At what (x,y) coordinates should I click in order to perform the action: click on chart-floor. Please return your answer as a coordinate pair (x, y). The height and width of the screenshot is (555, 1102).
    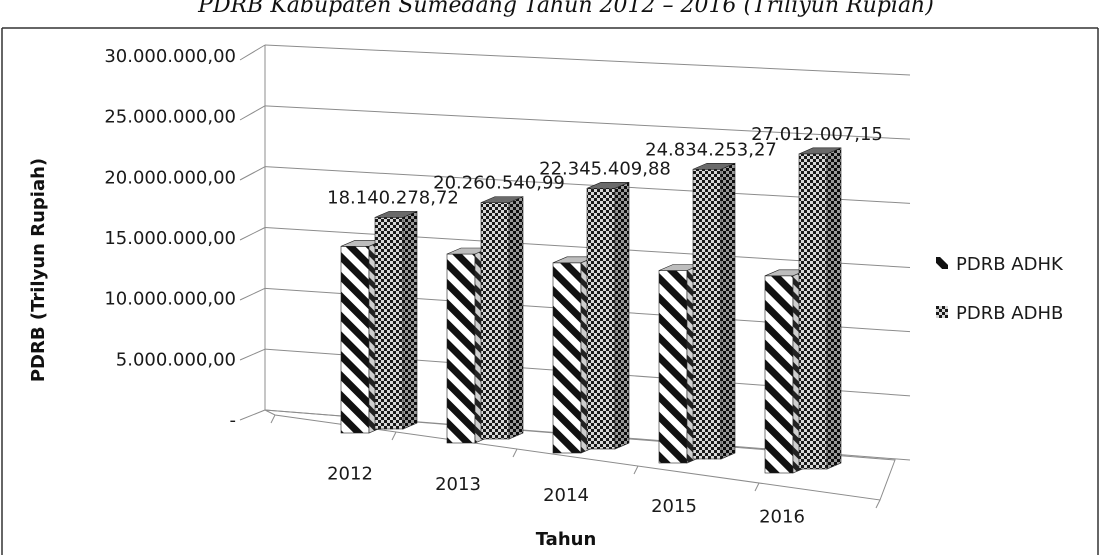
    Looking at the image, I should click on (580, 459).